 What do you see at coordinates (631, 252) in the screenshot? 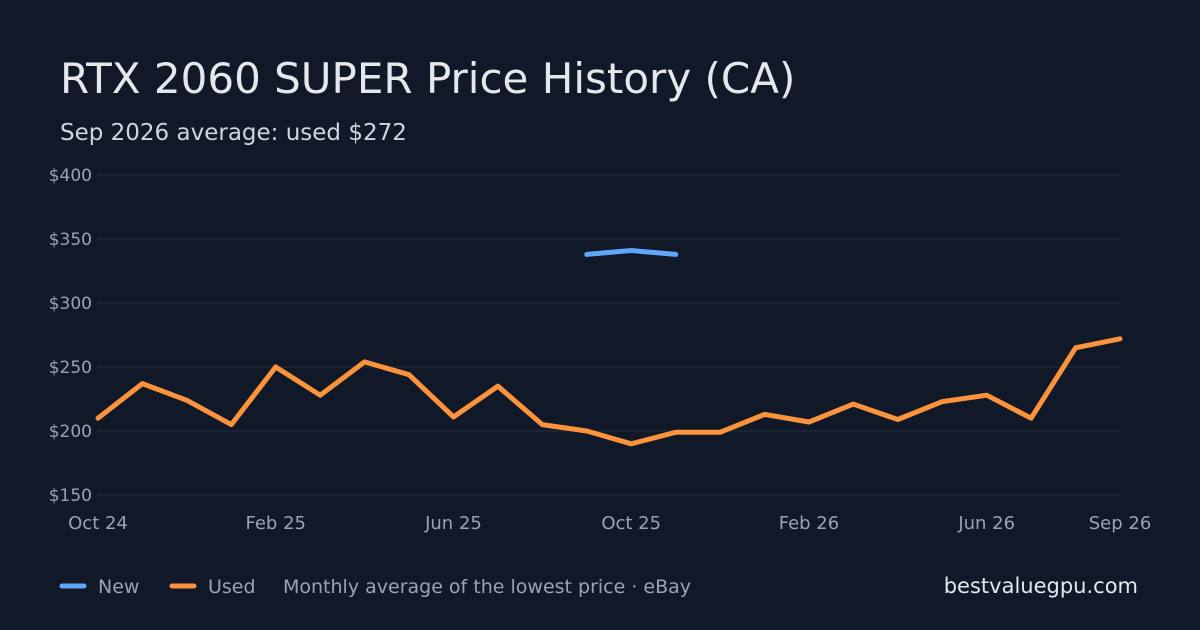
I see `series-line-new` at bounding box center [631, 252].